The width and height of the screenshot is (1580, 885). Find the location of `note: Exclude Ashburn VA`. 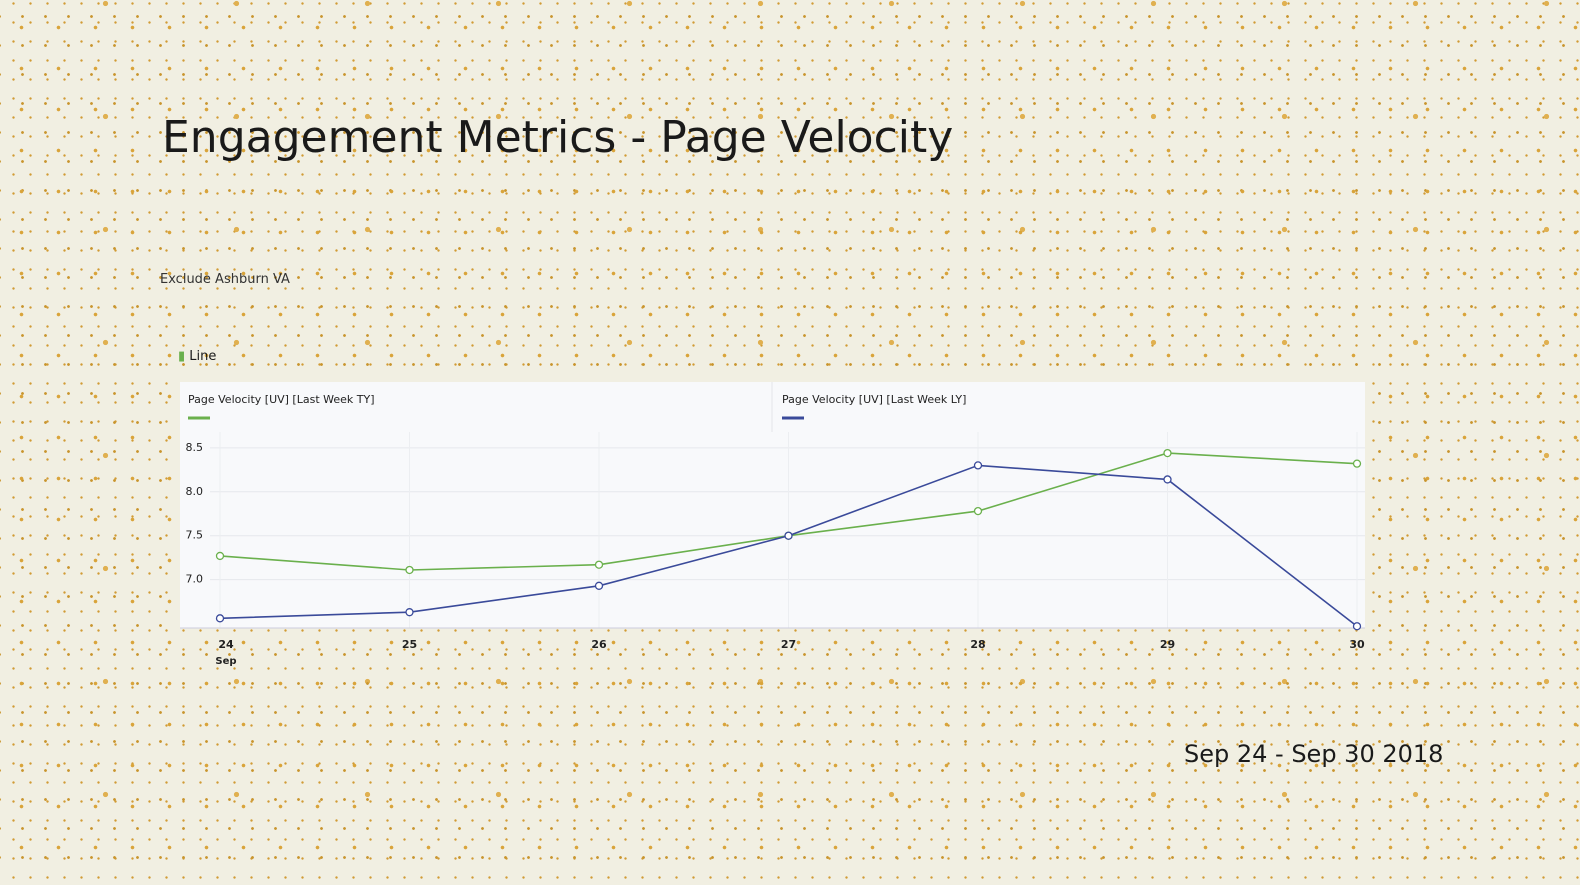

note: Exclude Ashburn VA is located at coordinates (225, 279).